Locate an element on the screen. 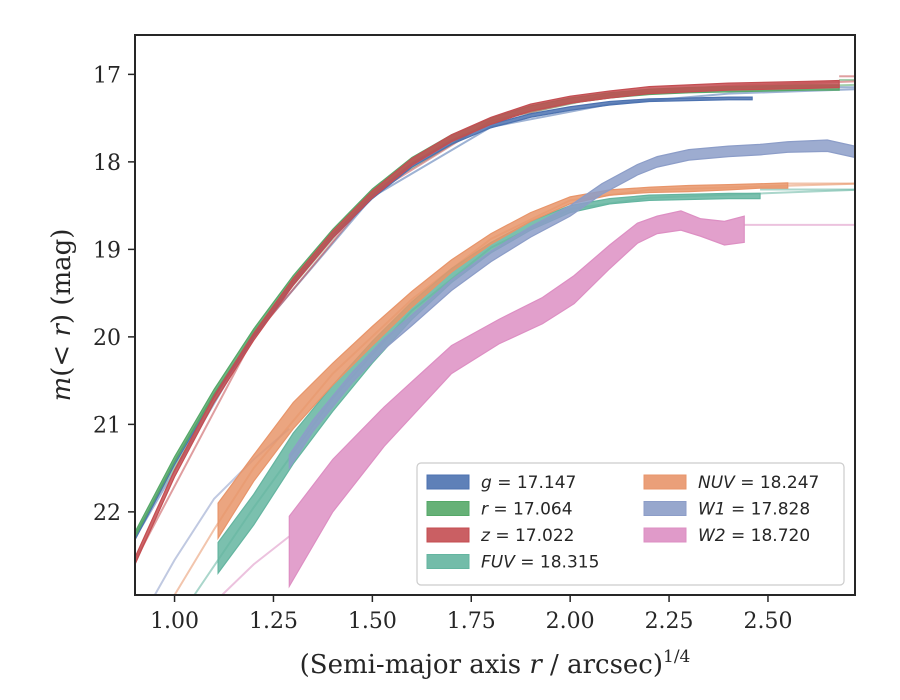 The height and width of the screenshot is (700, 900). legend-entry-r: r = 17.064 is located at coordinates (527, 510).